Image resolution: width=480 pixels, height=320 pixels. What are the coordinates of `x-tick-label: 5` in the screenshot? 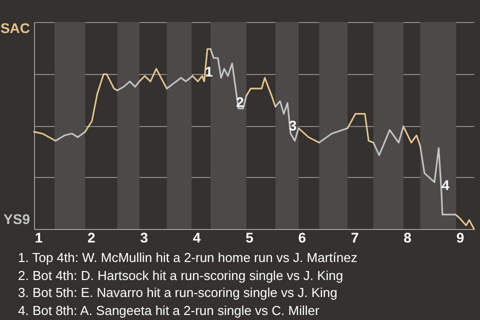 It's located at (250, 238).